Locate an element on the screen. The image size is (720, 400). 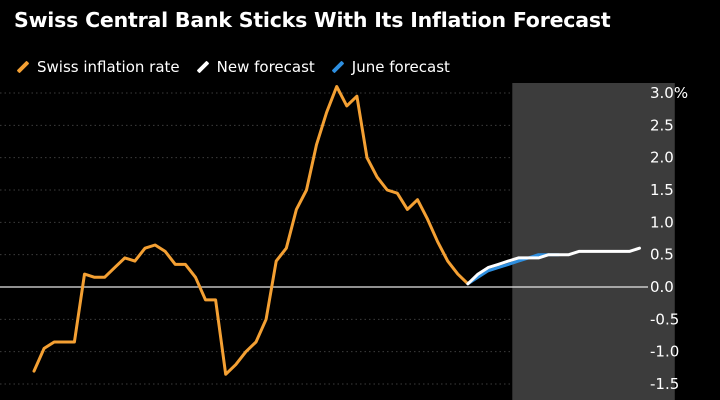
y-tick-label: -0.5 is located at coordinates (664, 319).